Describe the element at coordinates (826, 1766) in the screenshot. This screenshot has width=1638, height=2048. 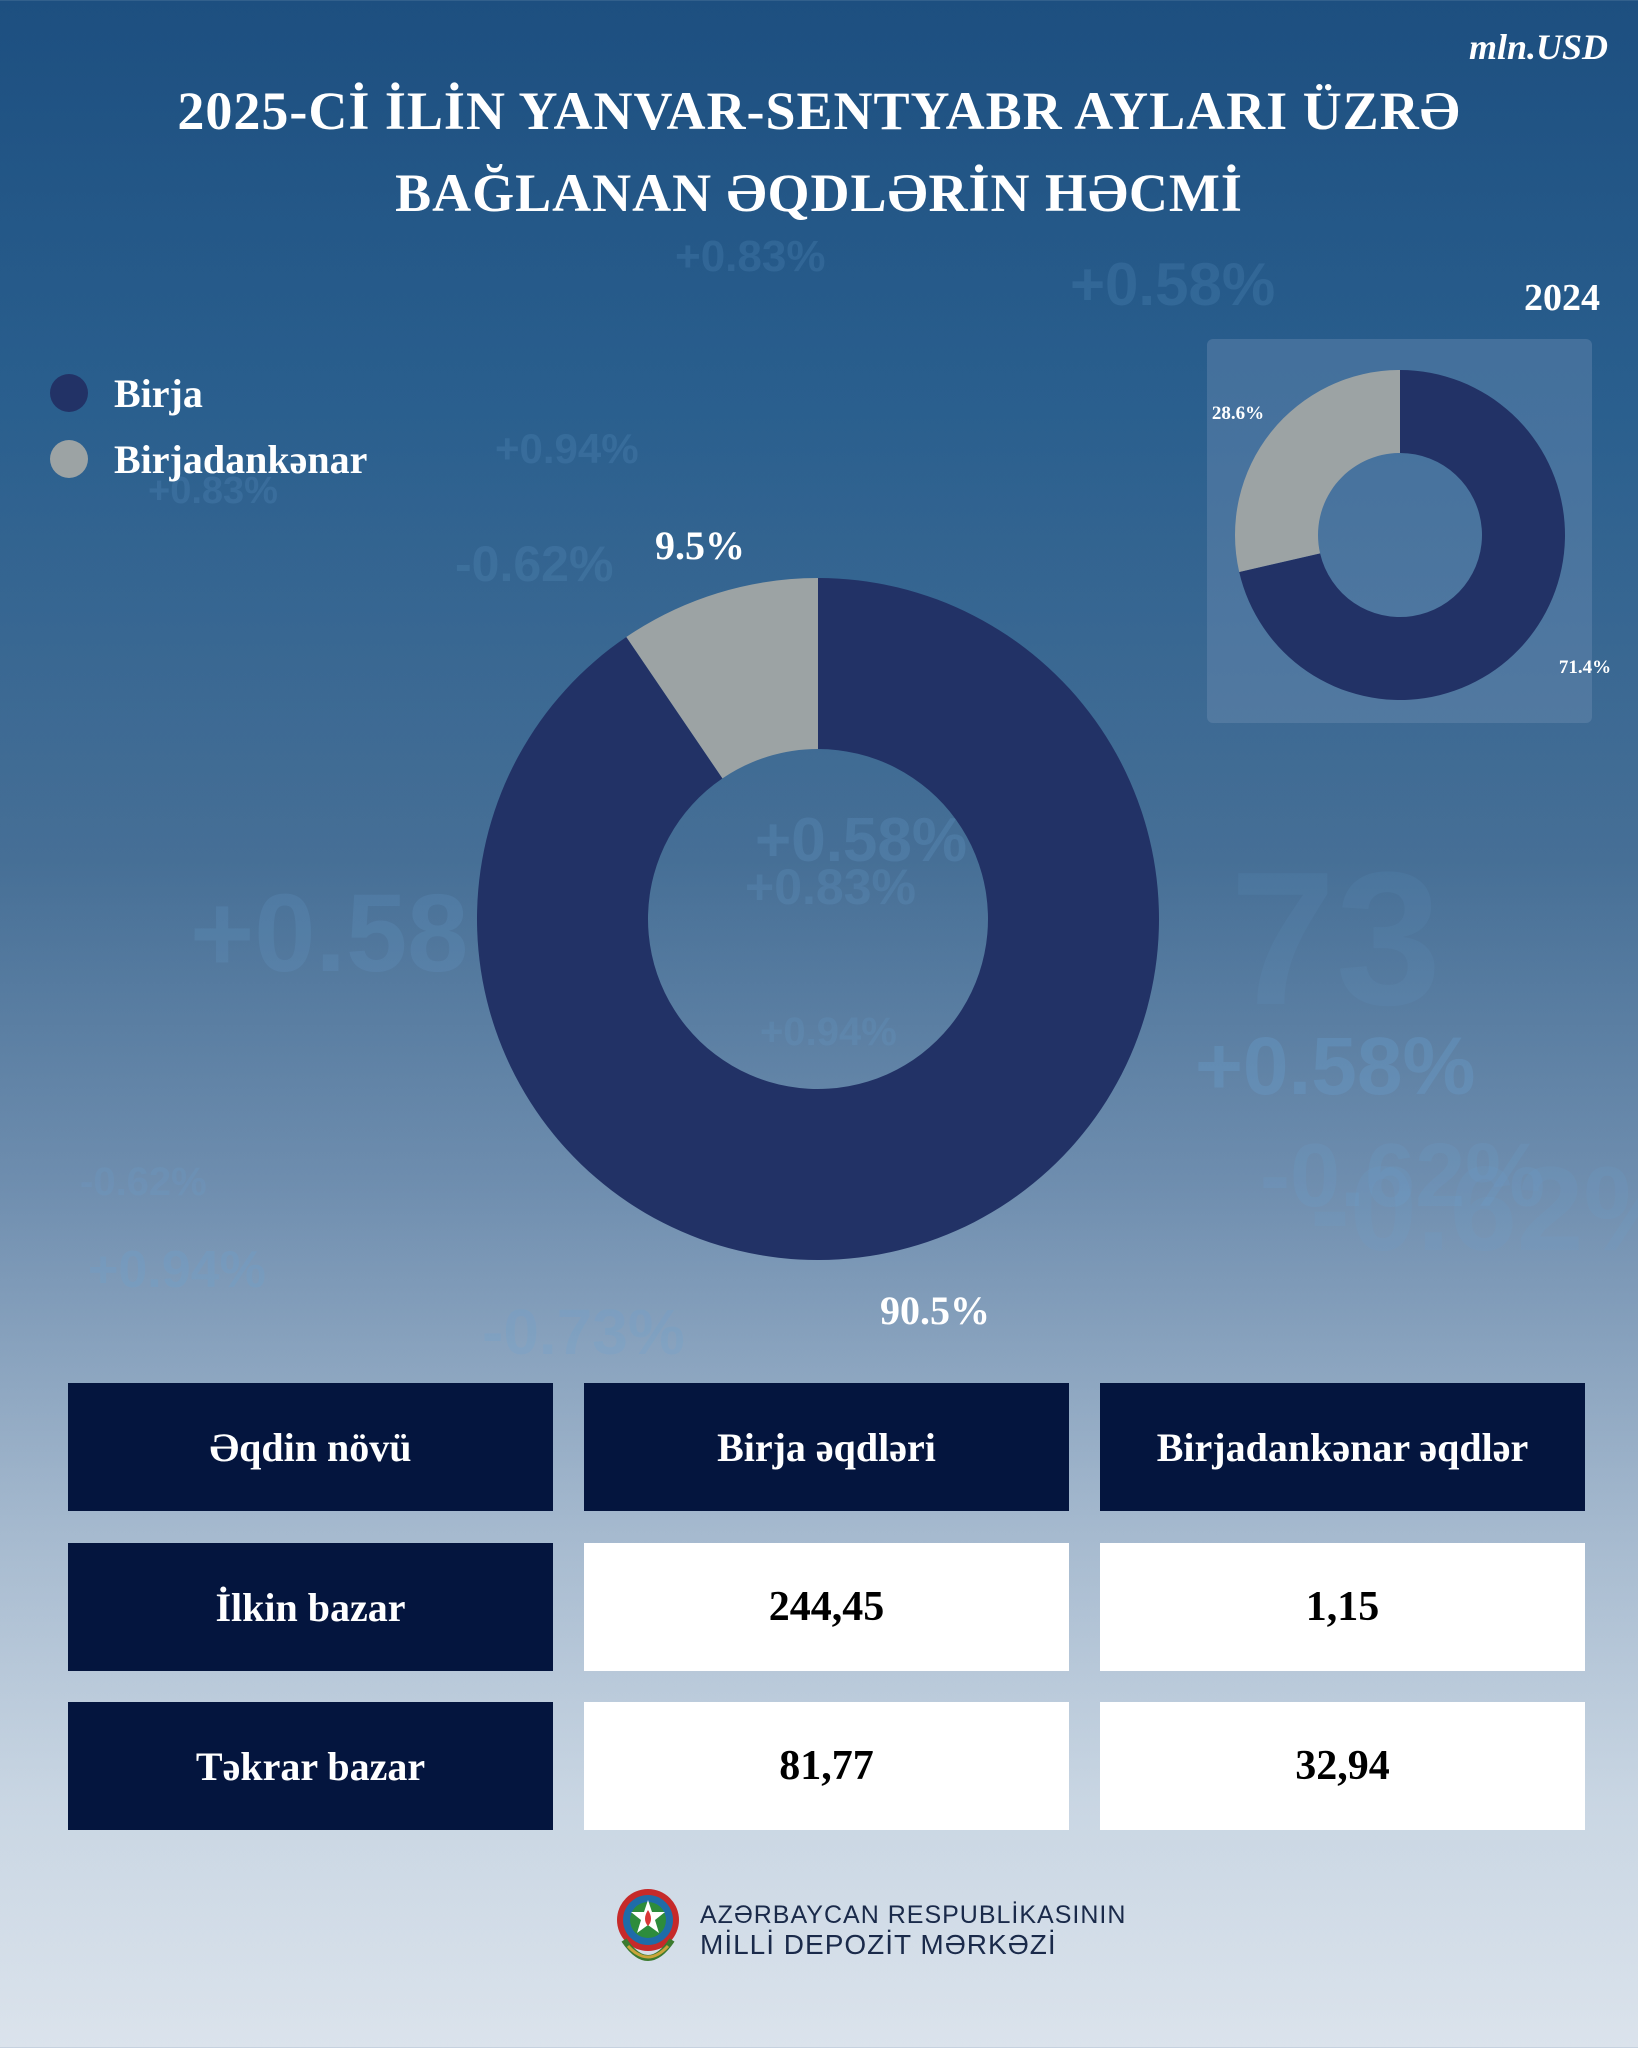
I see `table-cell: 81,77` at that location.